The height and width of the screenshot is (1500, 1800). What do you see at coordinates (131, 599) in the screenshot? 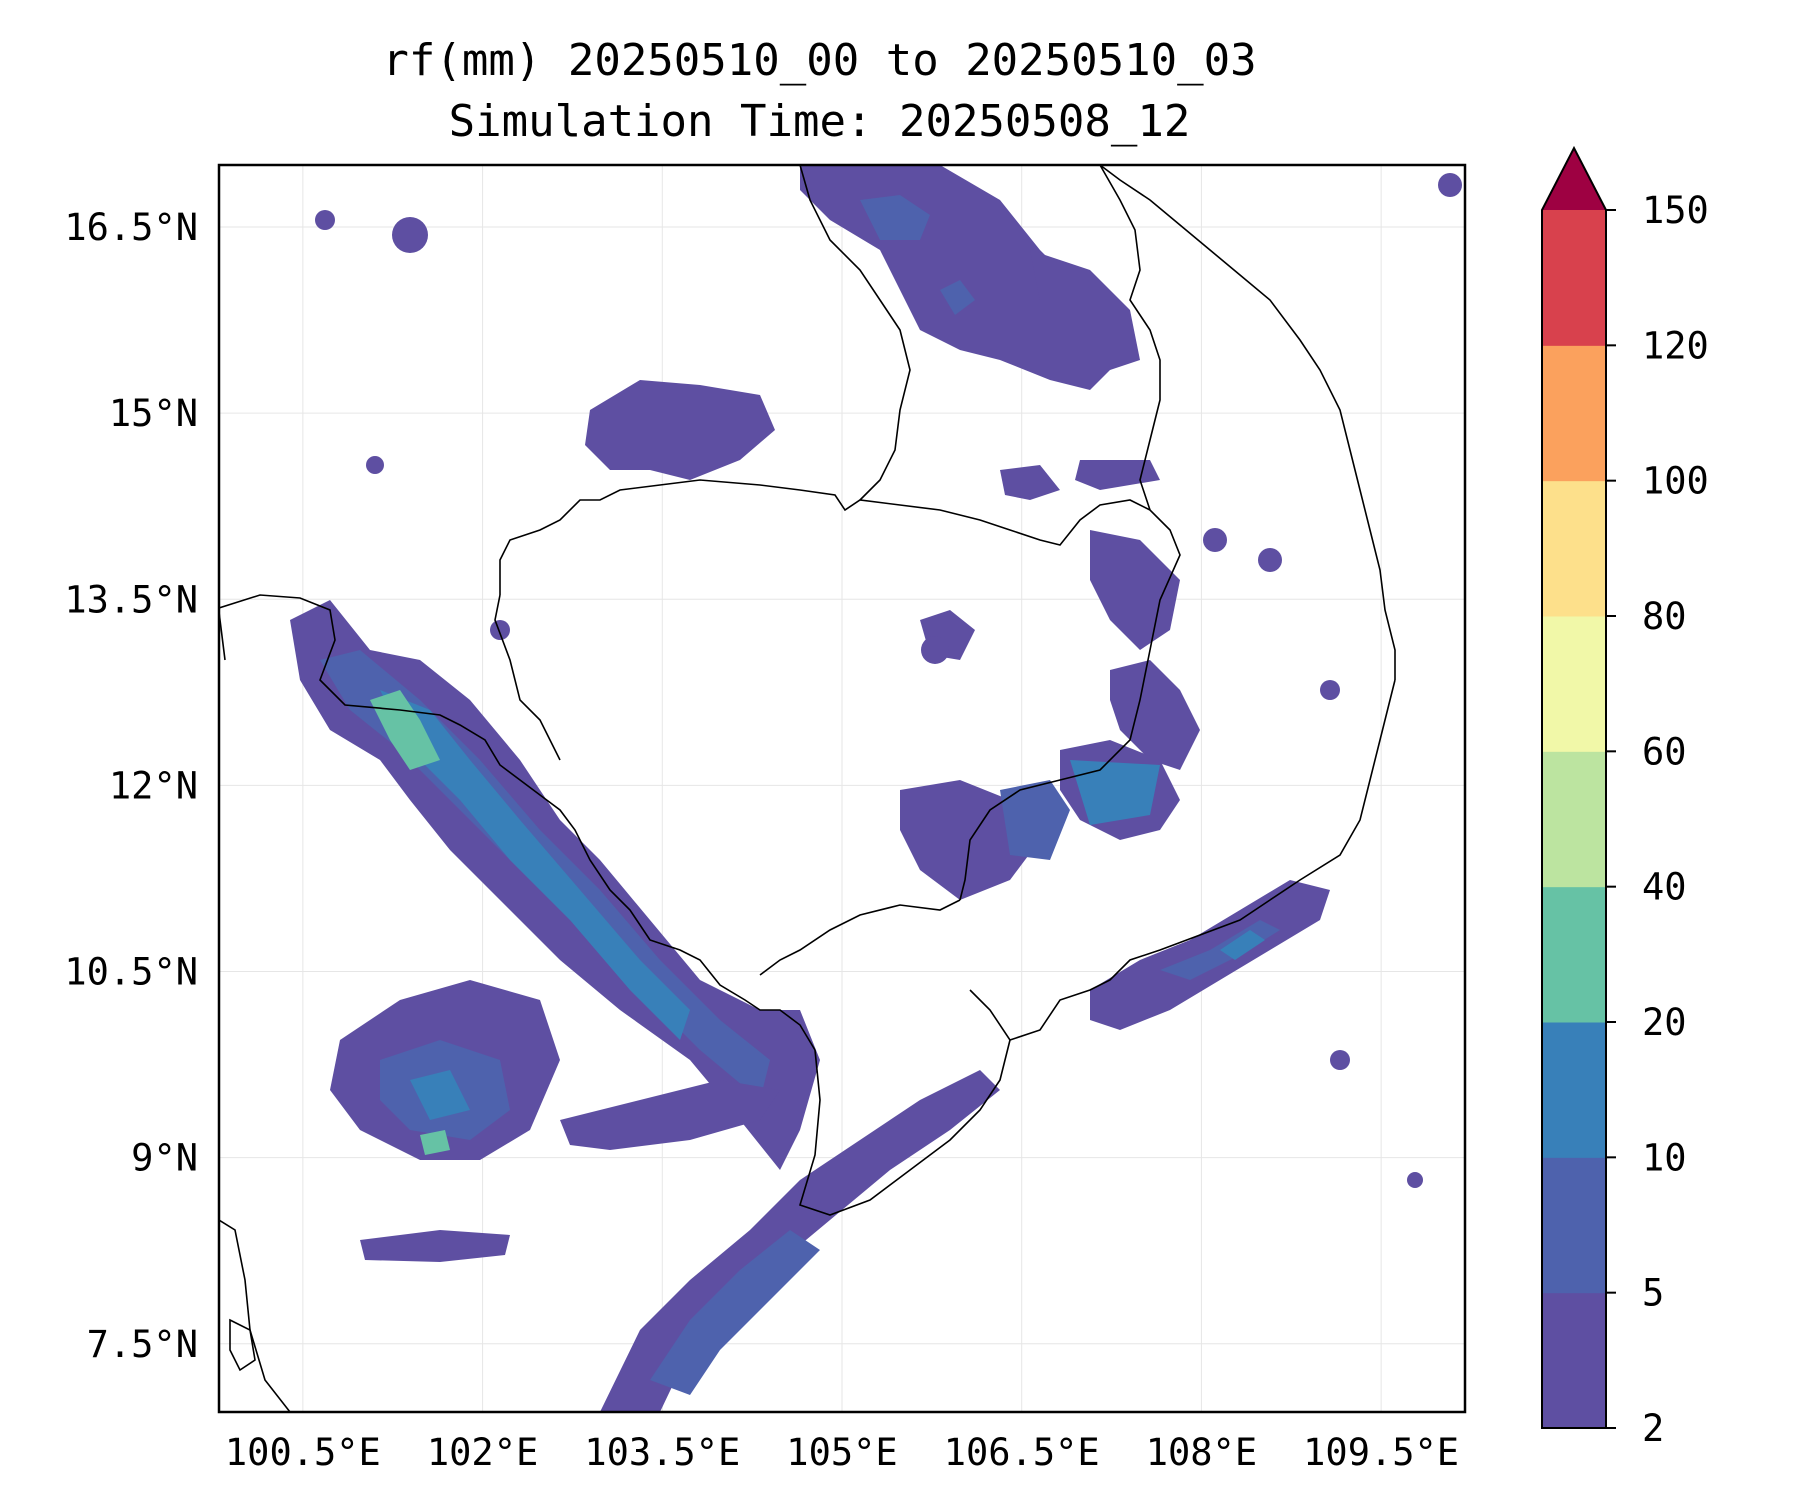
I see `lat-tick-label: 13.5°N` at bounding box center [131, 599].